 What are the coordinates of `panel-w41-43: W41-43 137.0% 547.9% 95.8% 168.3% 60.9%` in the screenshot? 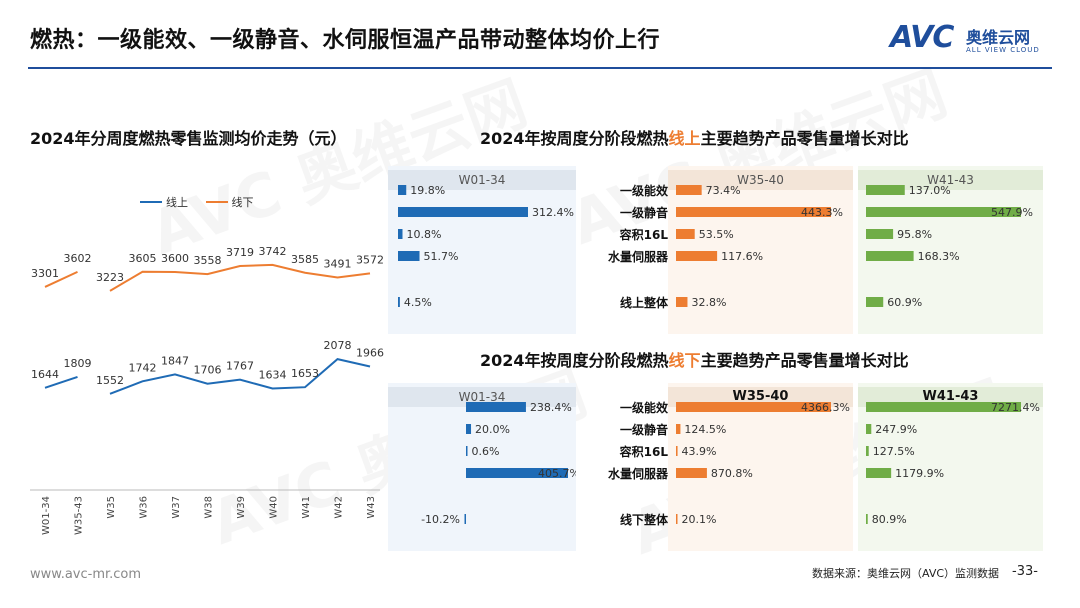 It's located at (950, 250).